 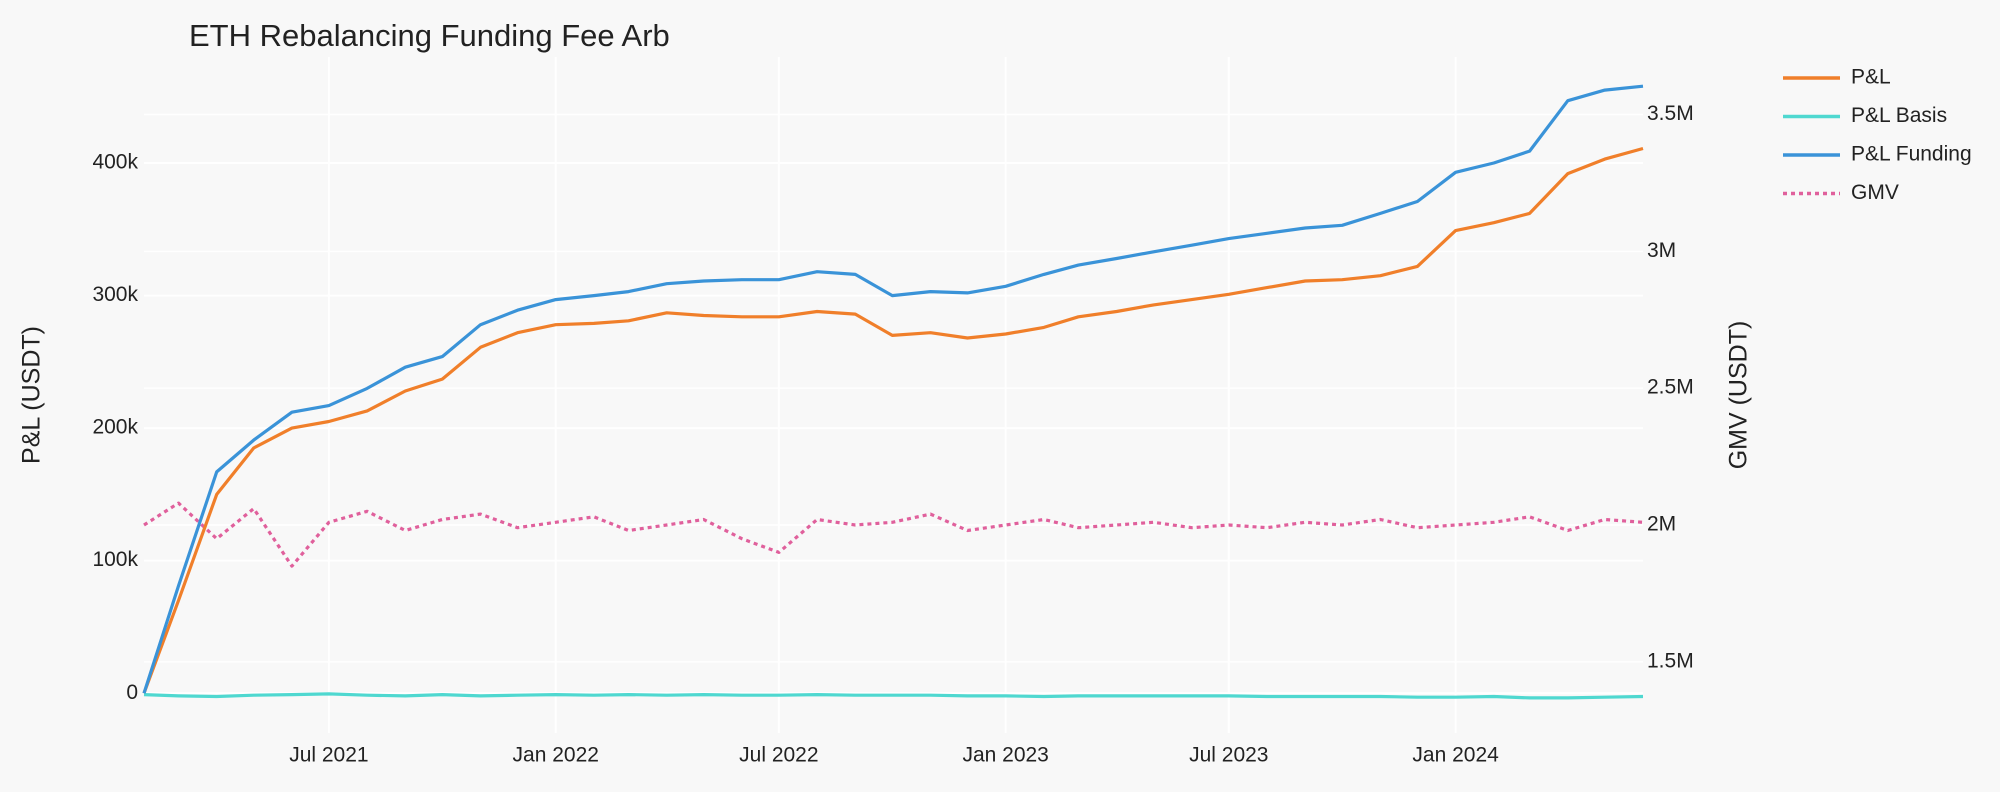 What do you see at coordinates (328, 755) in the screenshot?
I see `x-tick-label: Jul 2021` at bounding box center [328, 755].